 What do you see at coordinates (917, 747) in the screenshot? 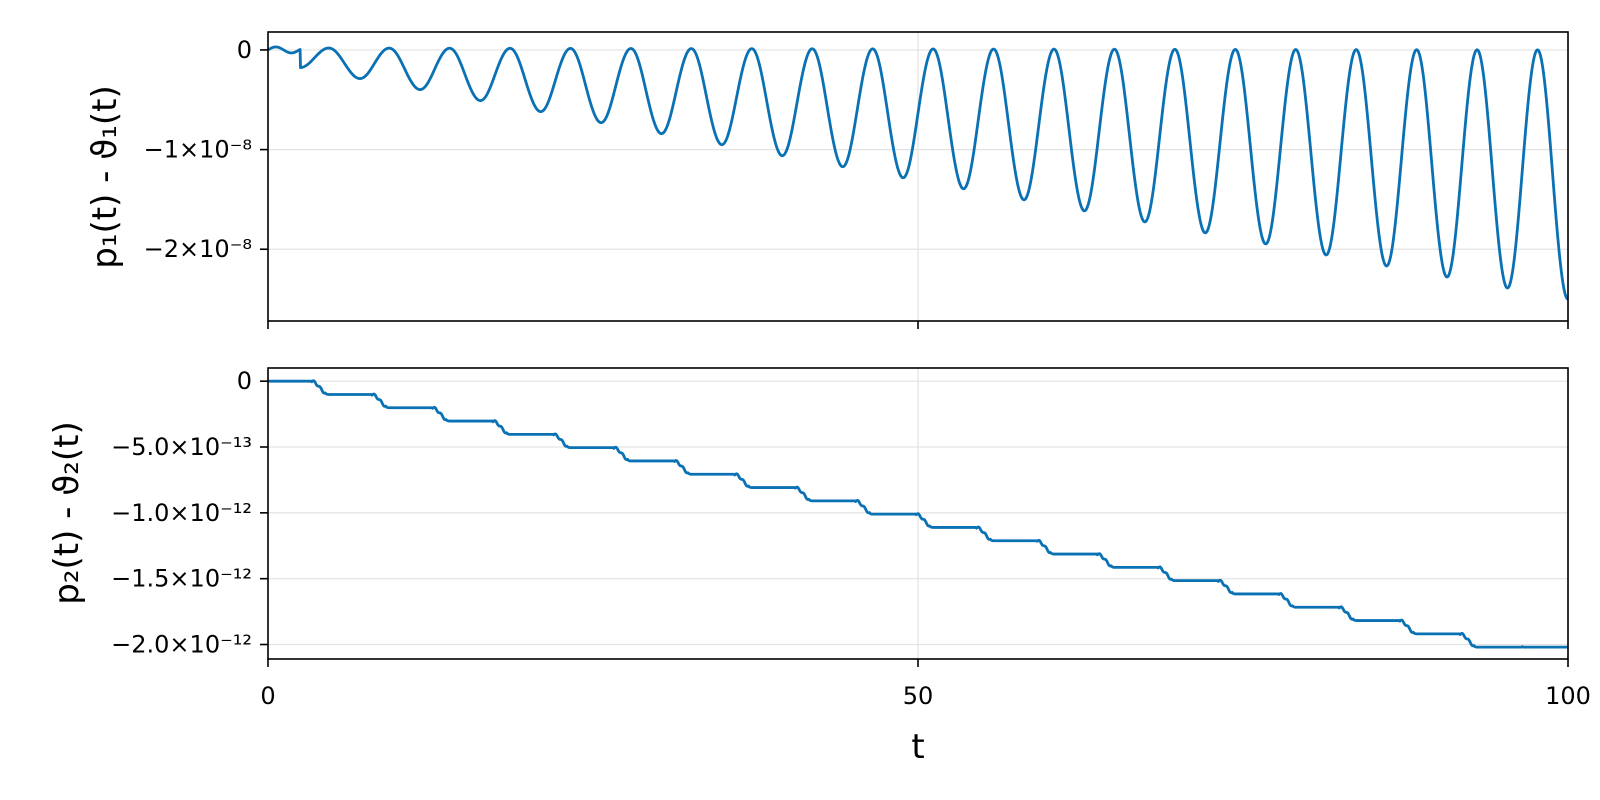
I see `x-axis-label: t` at bounding box center [917, 747].